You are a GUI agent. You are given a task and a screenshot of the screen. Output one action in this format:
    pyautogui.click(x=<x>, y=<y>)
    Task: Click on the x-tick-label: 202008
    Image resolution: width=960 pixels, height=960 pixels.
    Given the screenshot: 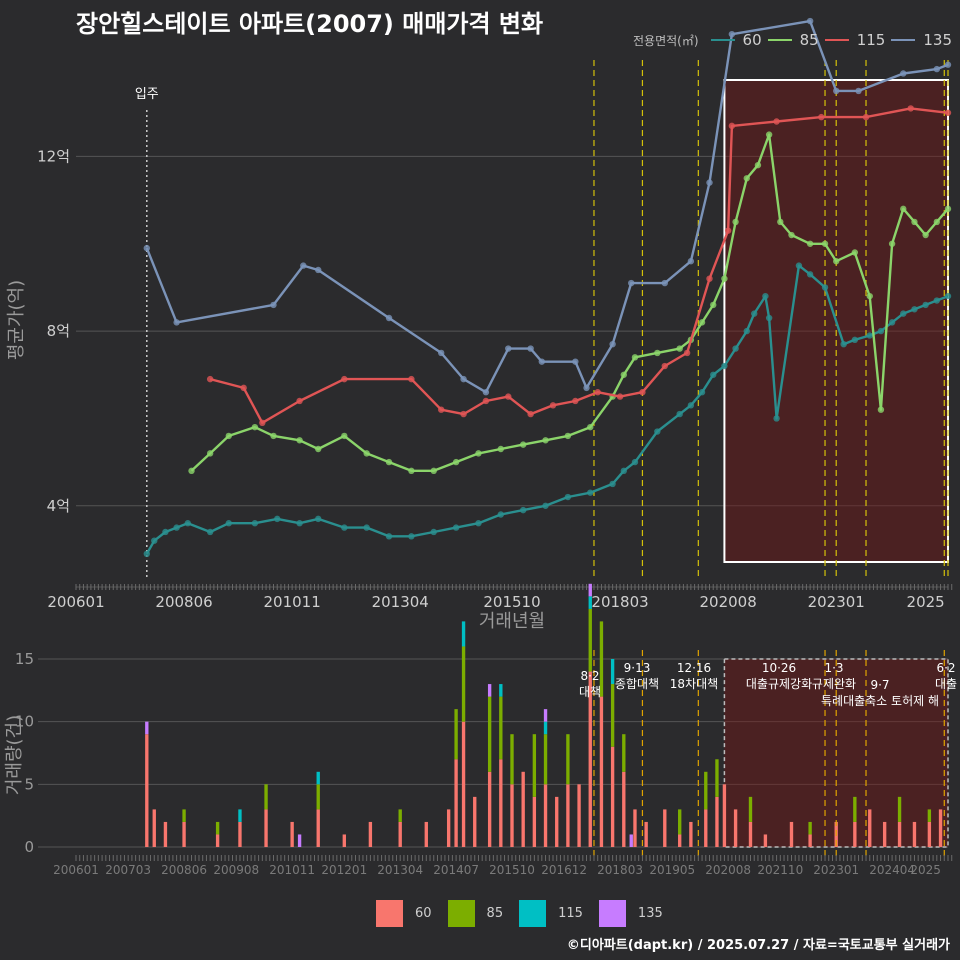 What is the action you would take?
    pyautogui.click(x=728, y=602)
    